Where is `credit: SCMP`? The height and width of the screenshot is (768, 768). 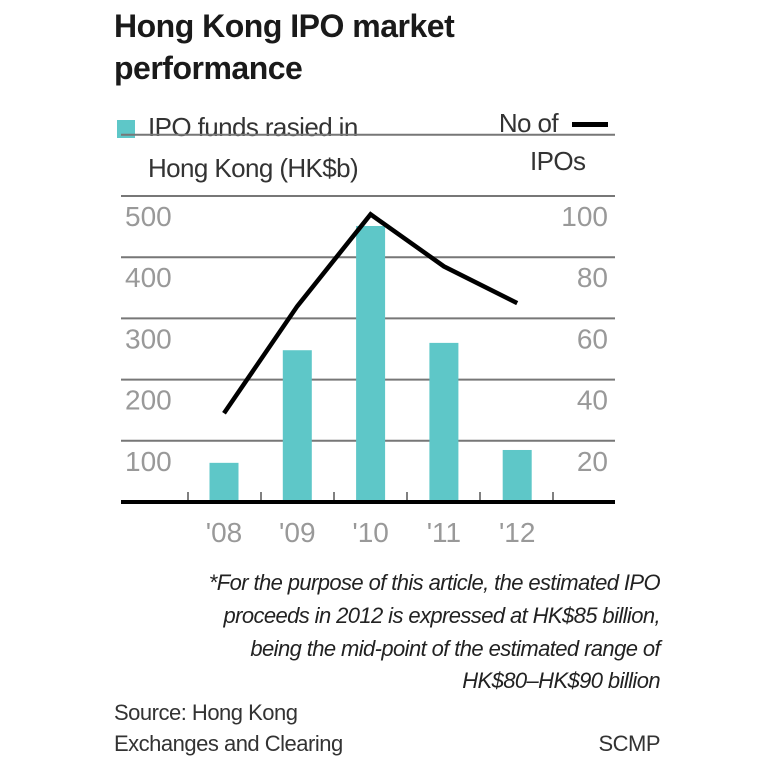
credit: SCMP is located at coordinates (629, 743).